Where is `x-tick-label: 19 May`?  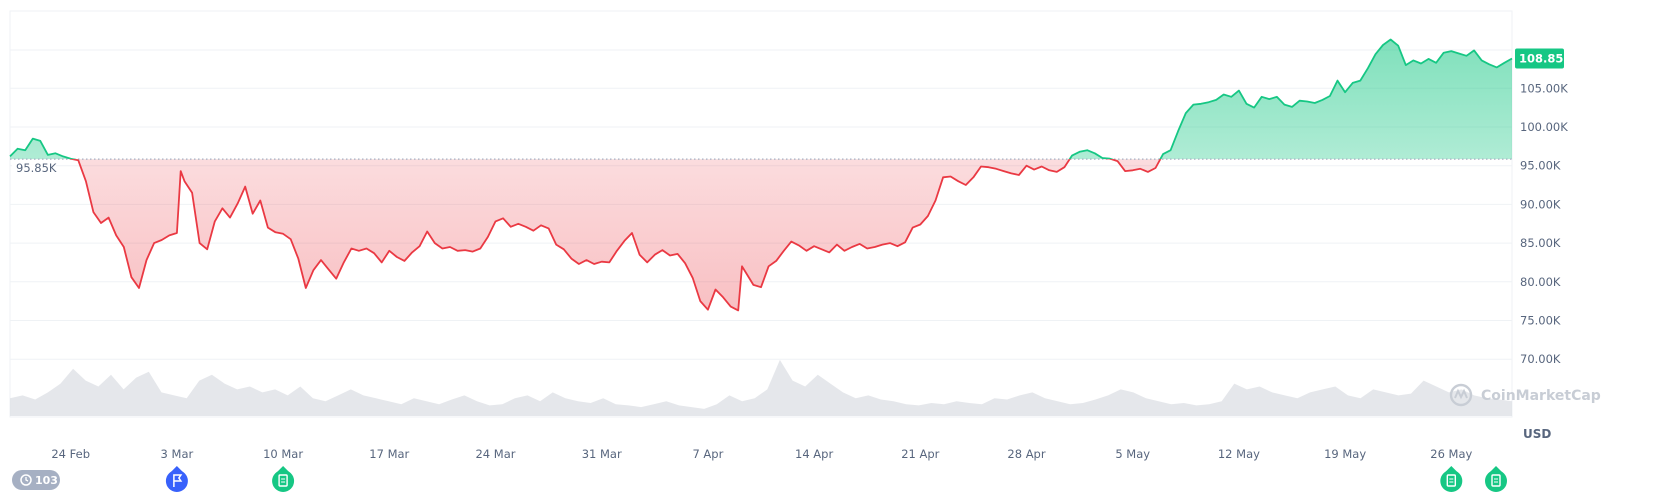
x-tick-label: 19 May is located at coordinates (1345, 454).